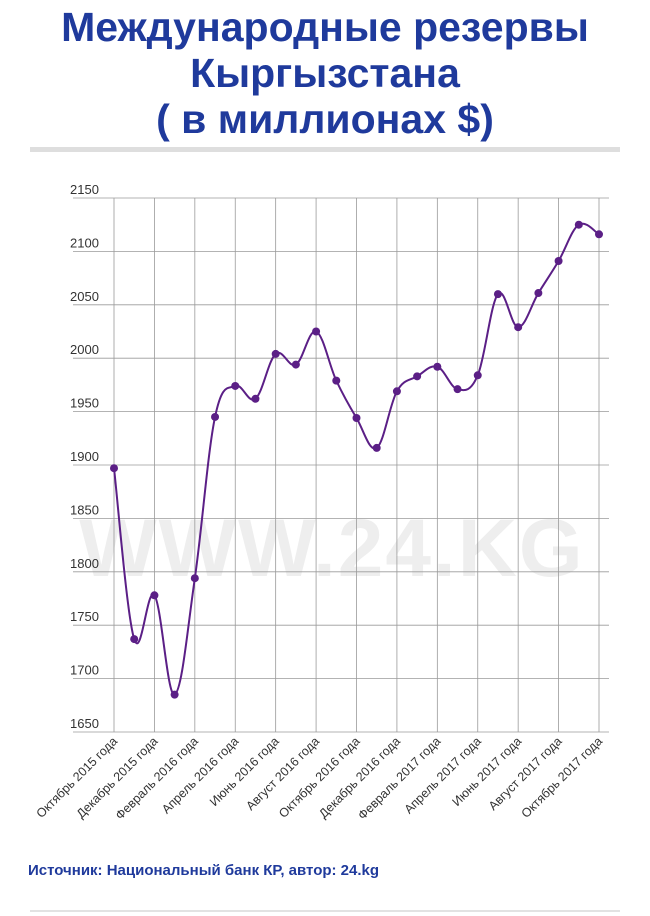 Image resolution: width=650 pixels, height=916 pixels. Describe the element at coordinates (84, 189) in the screenshot. I see `y-tick-label: 2150` at that location.